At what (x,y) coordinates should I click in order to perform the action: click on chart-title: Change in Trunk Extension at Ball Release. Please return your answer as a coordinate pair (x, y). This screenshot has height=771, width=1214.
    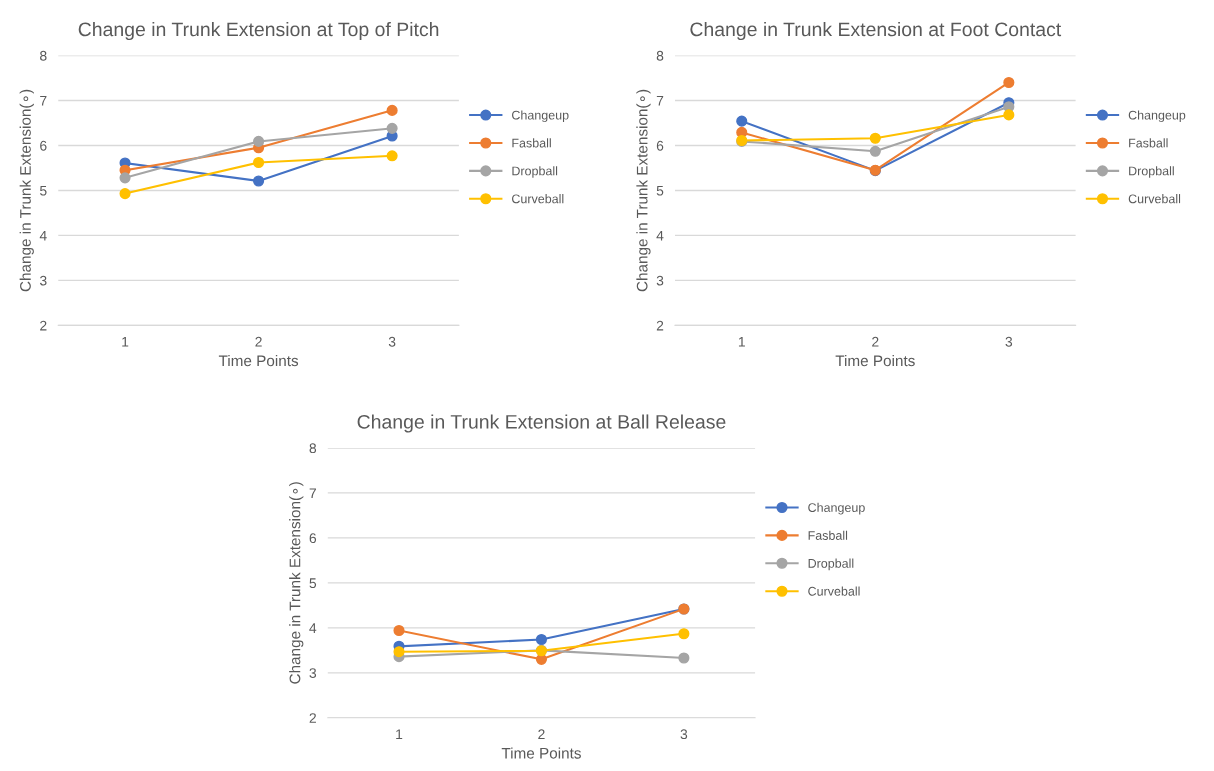
    Looking at the image, I should click on (541, 423).